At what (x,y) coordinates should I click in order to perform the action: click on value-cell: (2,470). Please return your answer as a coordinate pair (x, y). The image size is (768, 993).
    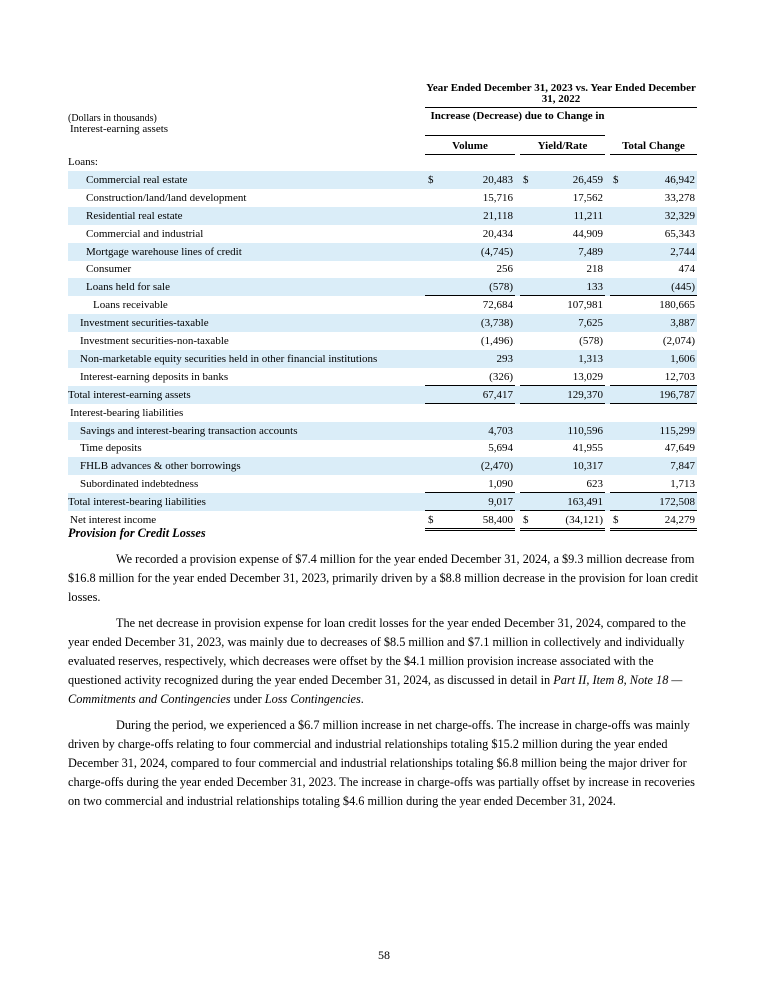
    Looking at the image, I should click on (470, 465).